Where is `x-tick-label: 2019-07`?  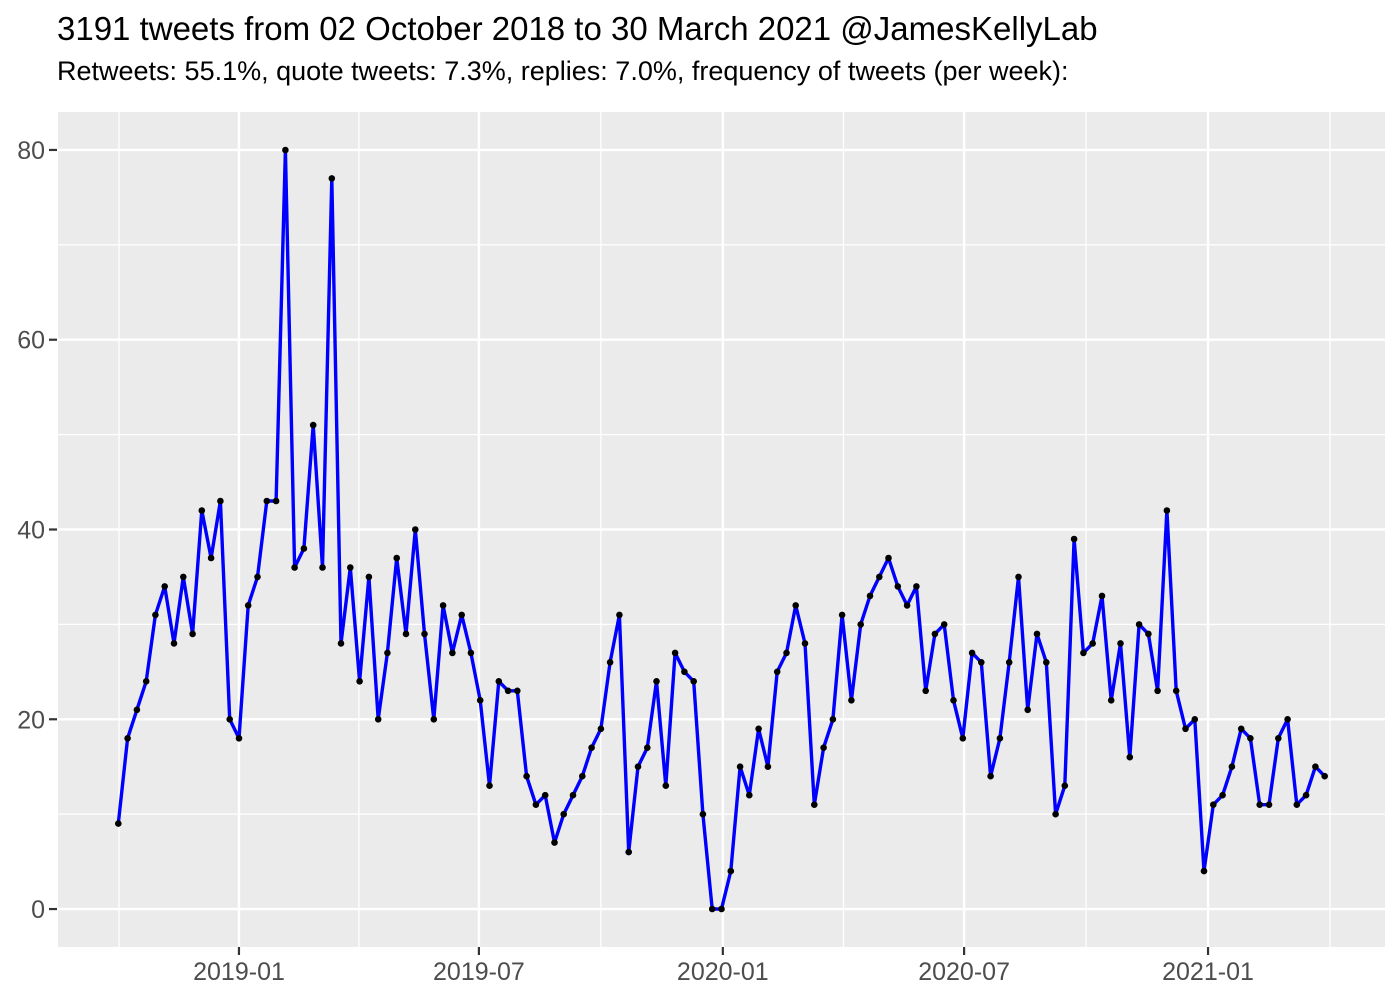 x-tick-label: 2019-07 is located at coordinates (479, 972).